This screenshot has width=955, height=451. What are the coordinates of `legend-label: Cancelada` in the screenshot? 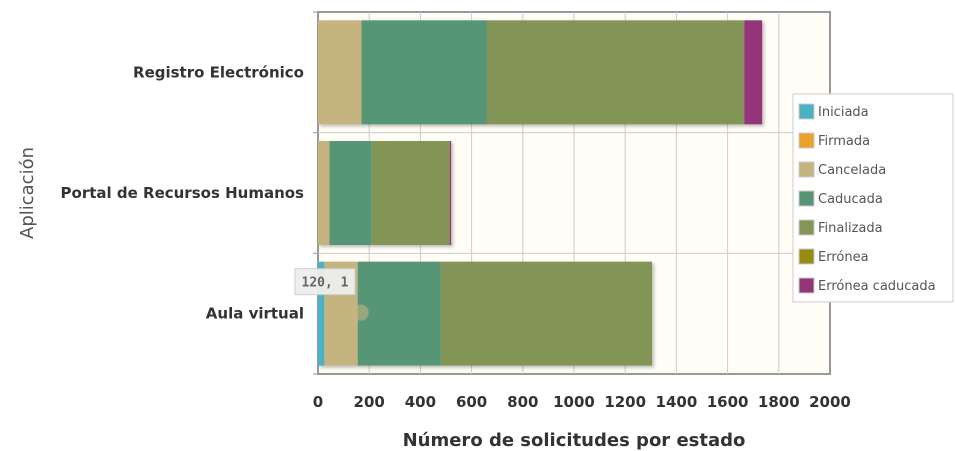 It's located at (852, 170).